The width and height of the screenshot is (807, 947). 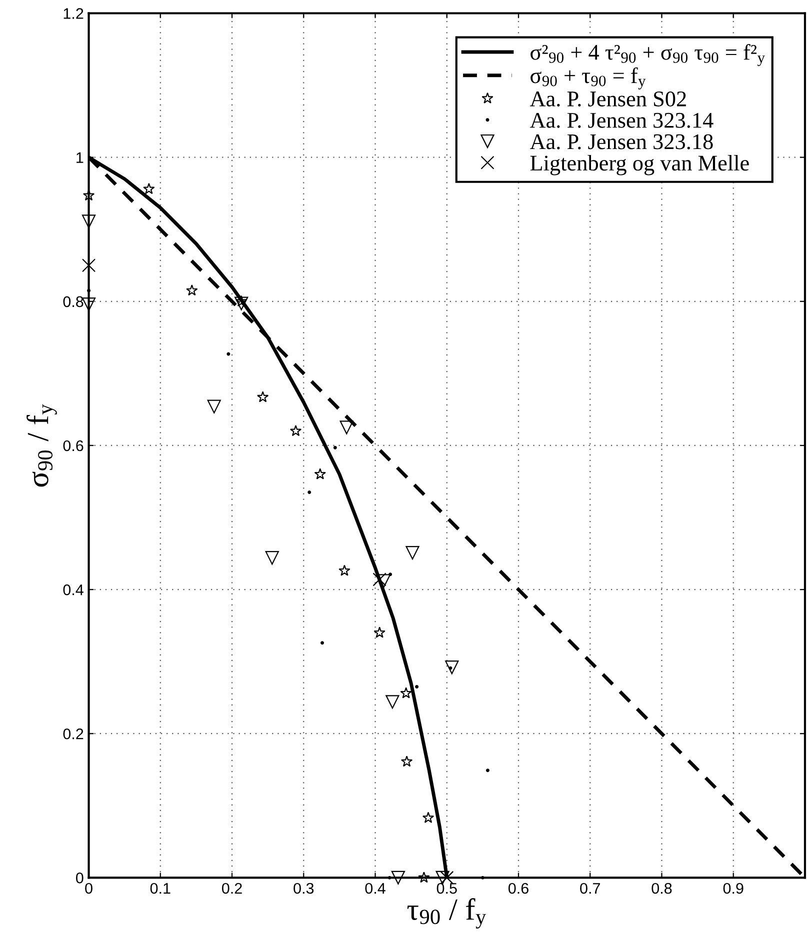 I want to click on y-tick-label: 1, so click(x=80, y=157).